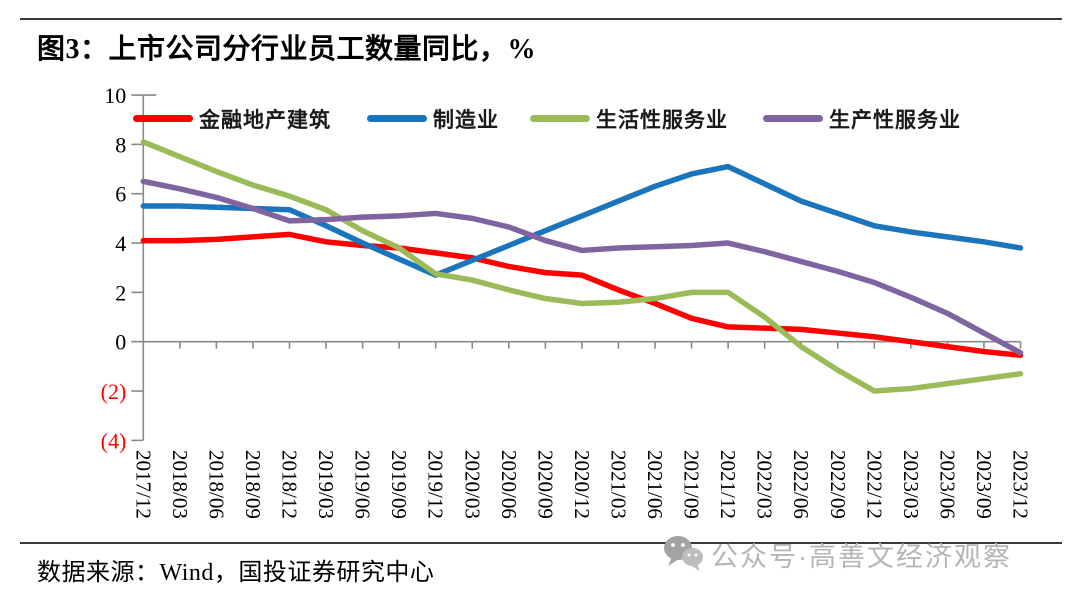 Image resolution: width=1080 pixels, height=597 pixels. I want to click on x-tick-label: 2021/09, so click(692, 484).